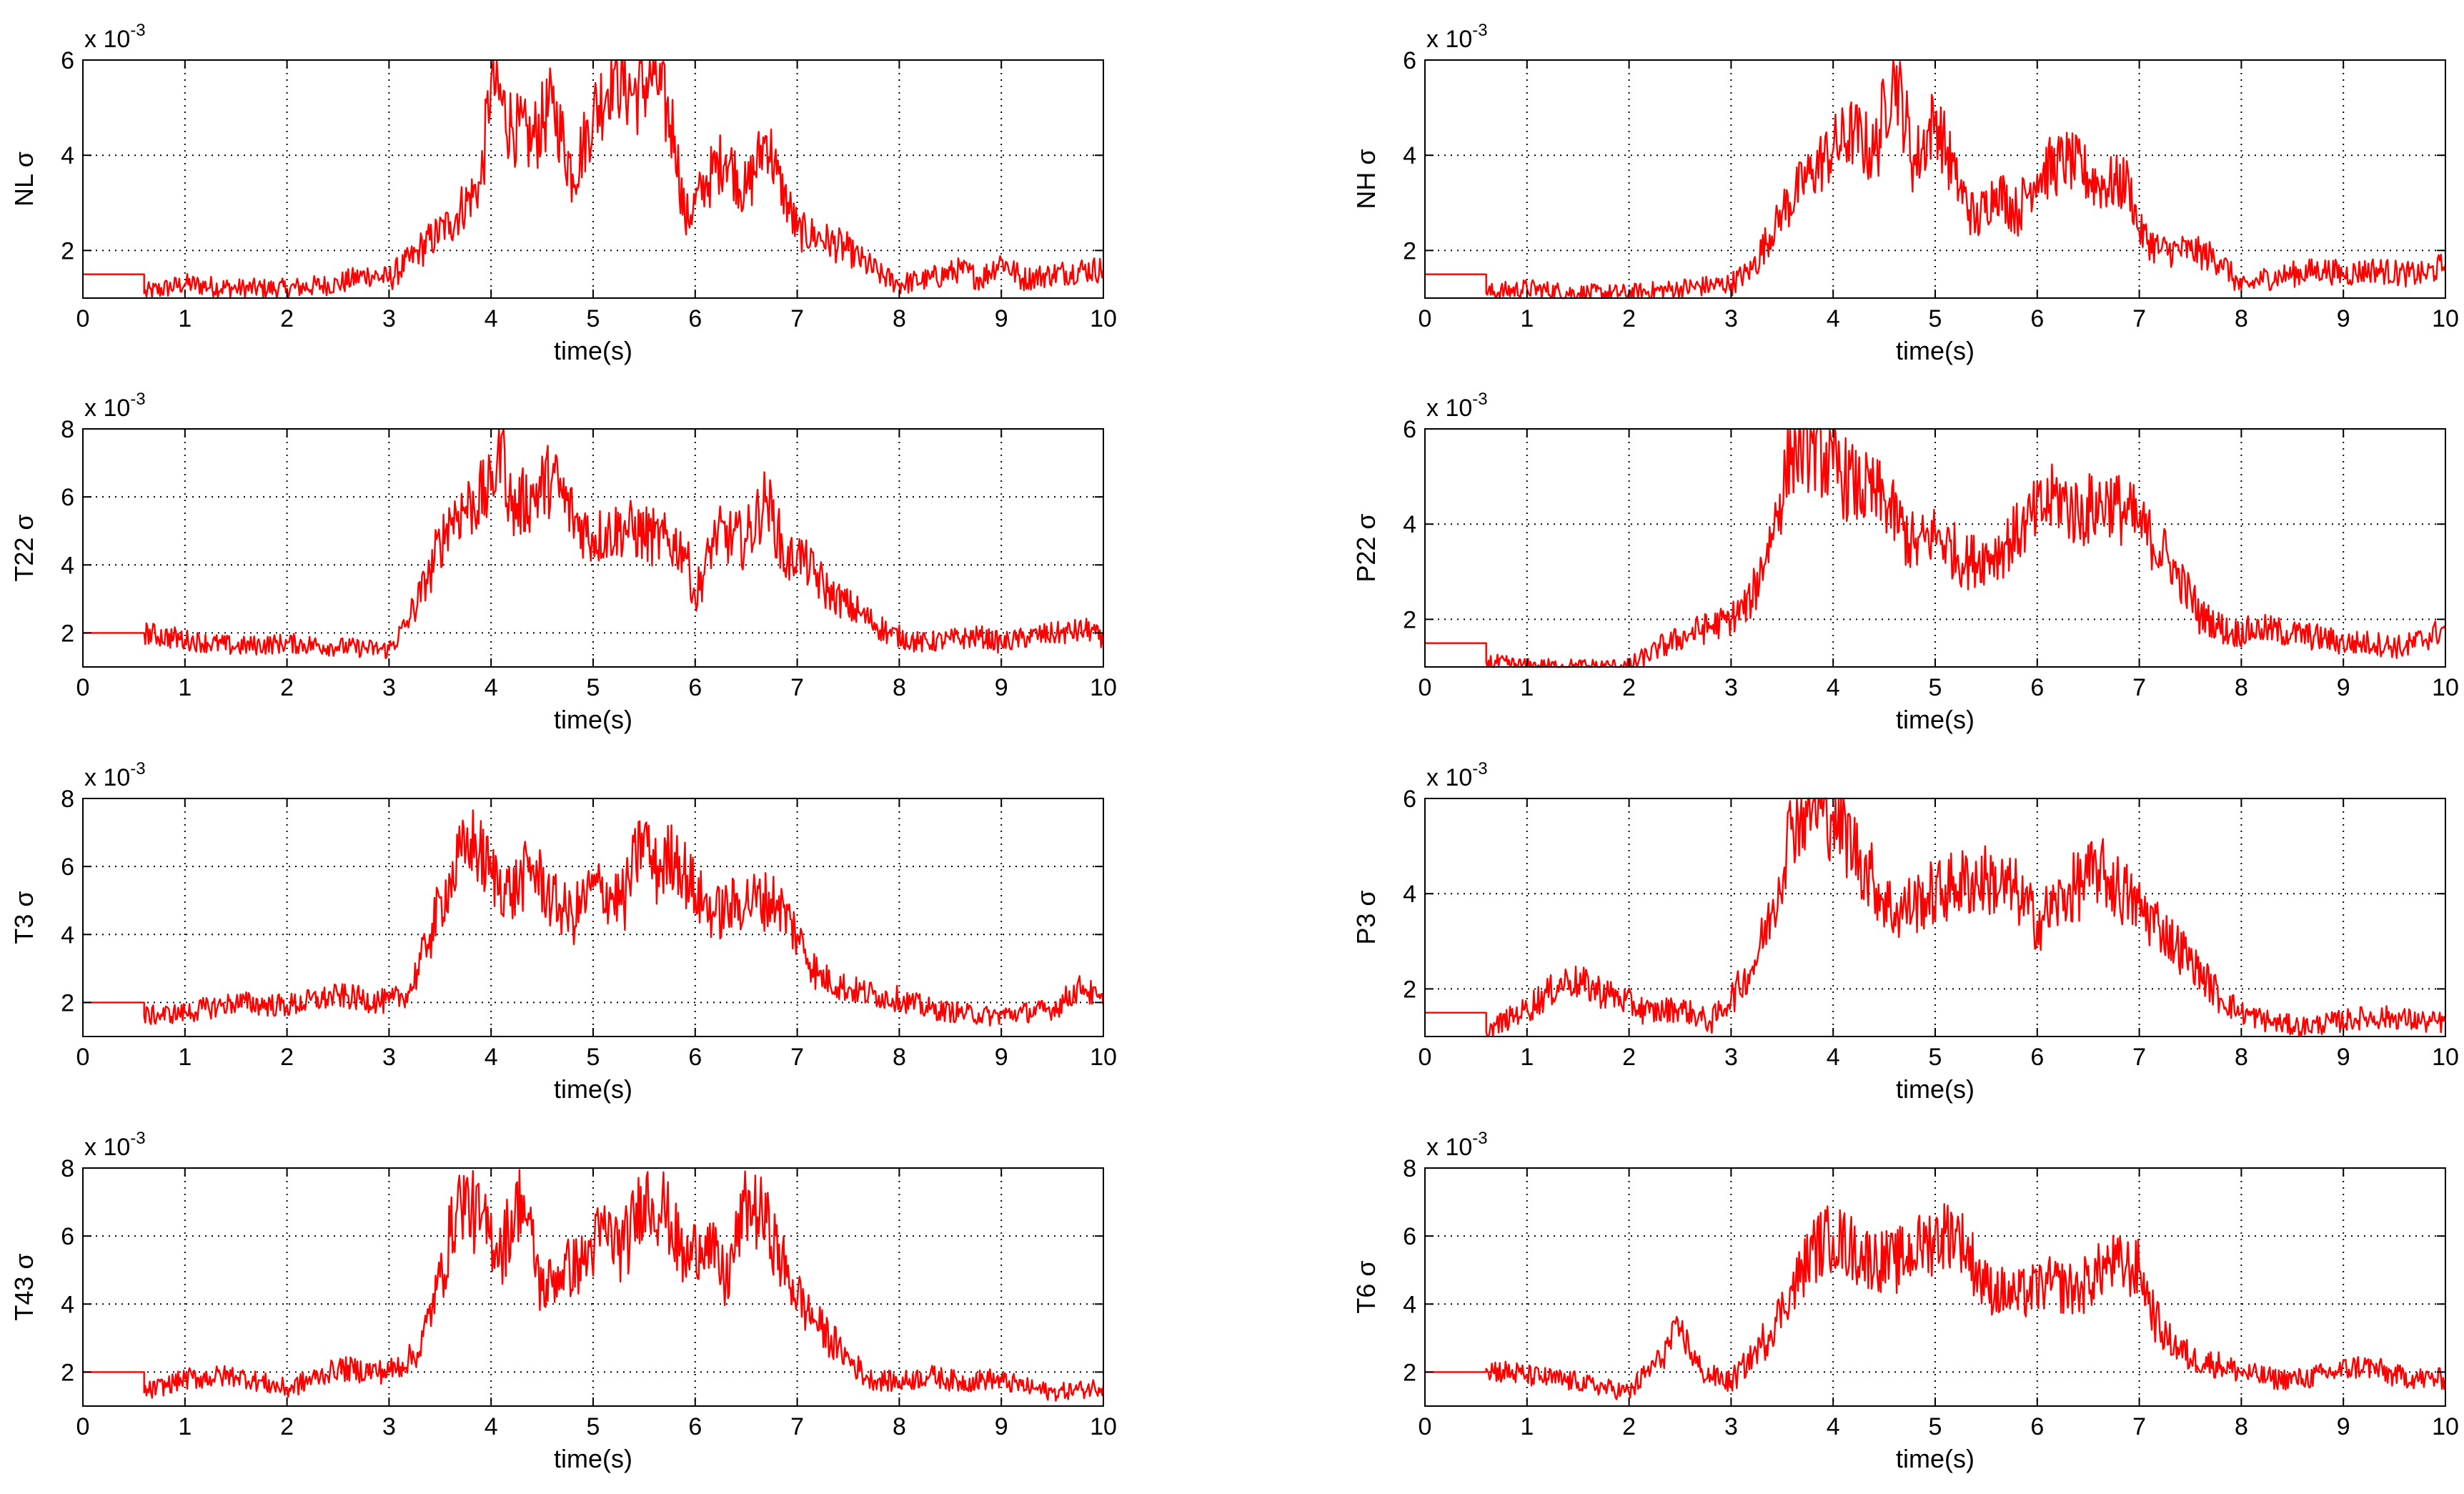 This screenshot has height=1494, width=2464. What do you see at coordinates (24, 1287) in the screenshot?
I see `y-axis-label: T43 σ` at bounding box center [24, 1287].